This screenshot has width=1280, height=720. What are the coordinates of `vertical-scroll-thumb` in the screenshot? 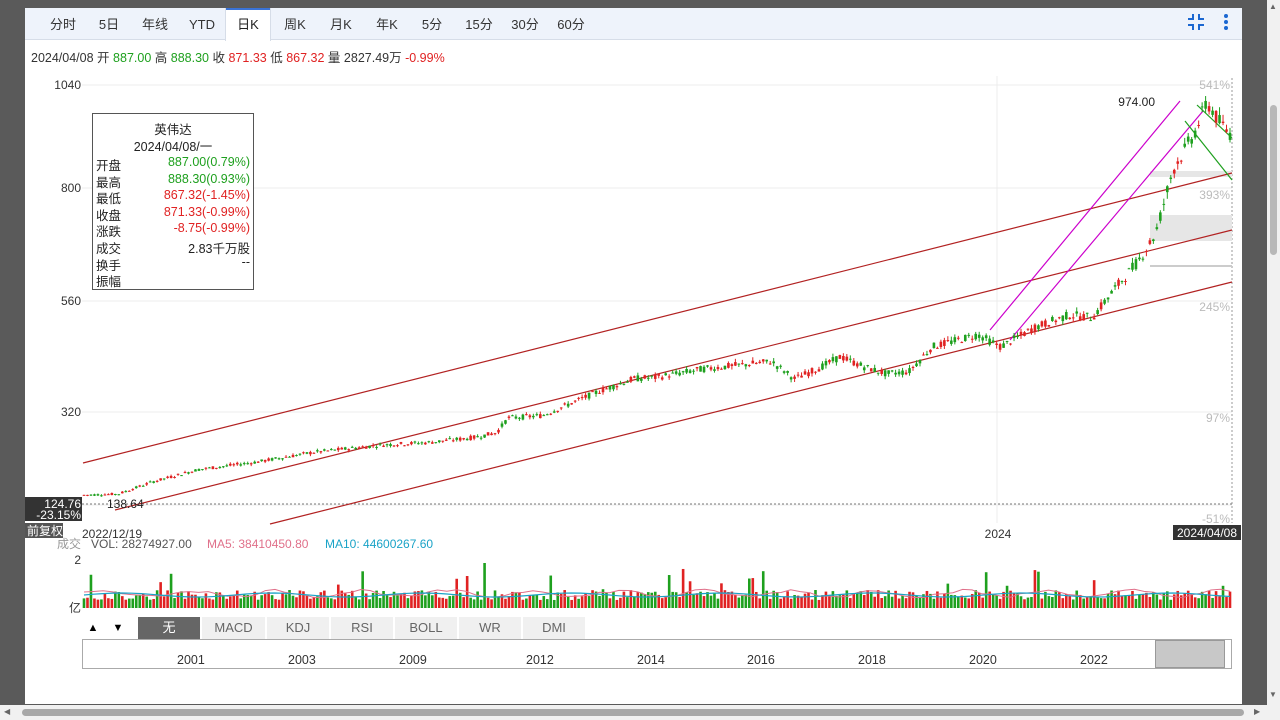 It's located at (1273, 180).